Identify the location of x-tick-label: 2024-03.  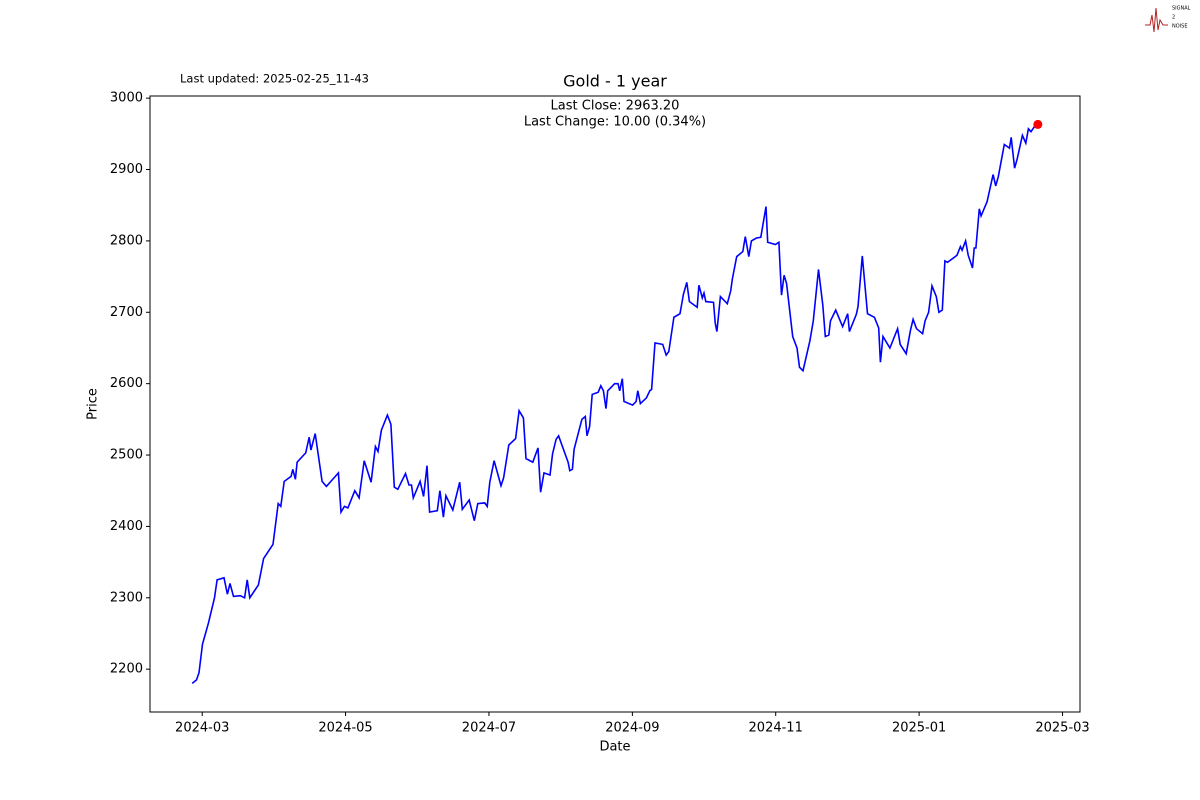
(202, 728).